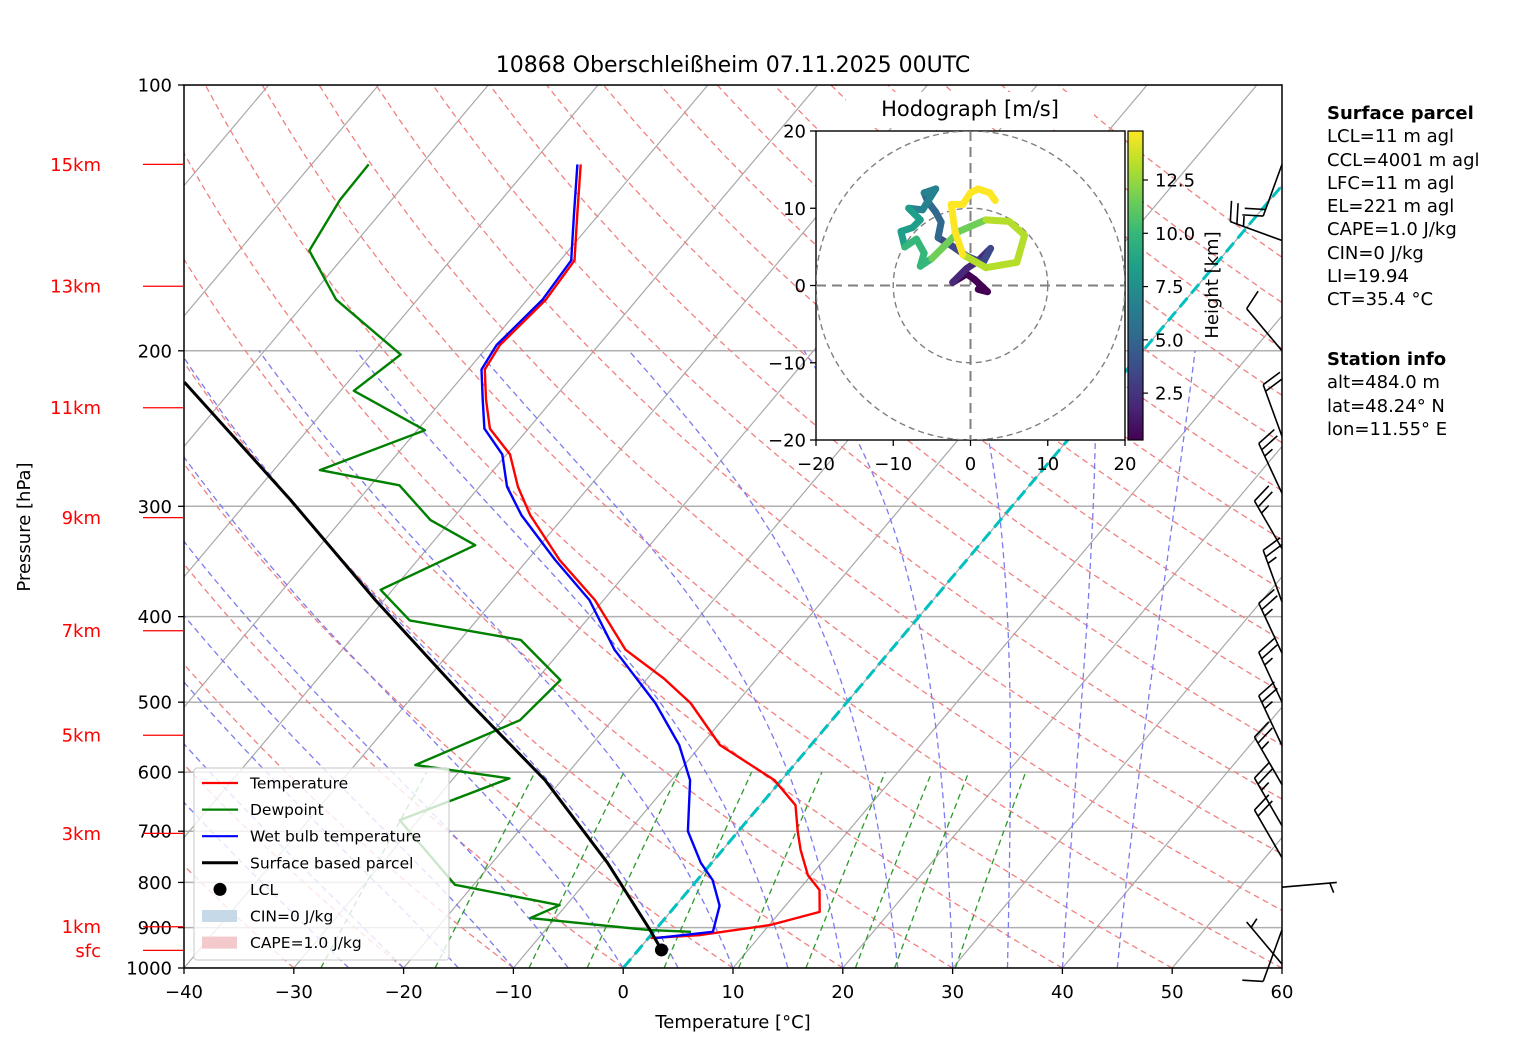 Image resolution: width=1517 pixels, height=1054 pixels. Describe the element at coordinates (1062, 992) in the screenshot. I see `x-tick-label: 40` at that location.